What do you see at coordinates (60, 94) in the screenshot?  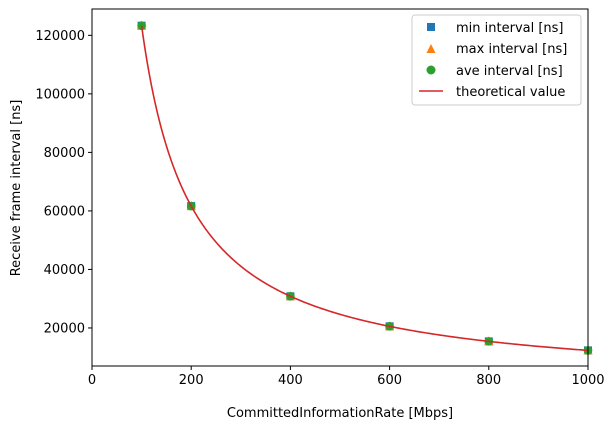 I see `y-tick-label: 100000` at bounding box center [60, 94].